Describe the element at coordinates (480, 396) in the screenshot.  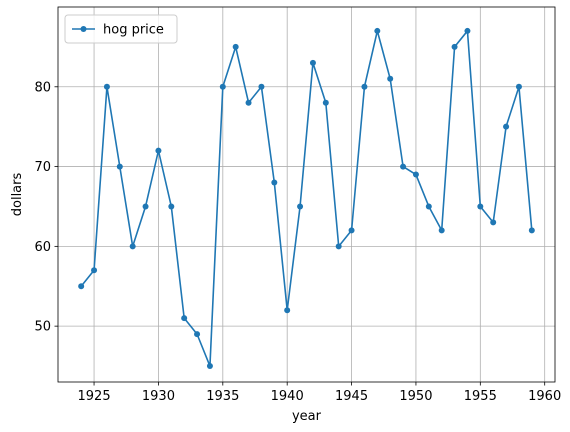
I see `x-tick-label: 1955` at that location.